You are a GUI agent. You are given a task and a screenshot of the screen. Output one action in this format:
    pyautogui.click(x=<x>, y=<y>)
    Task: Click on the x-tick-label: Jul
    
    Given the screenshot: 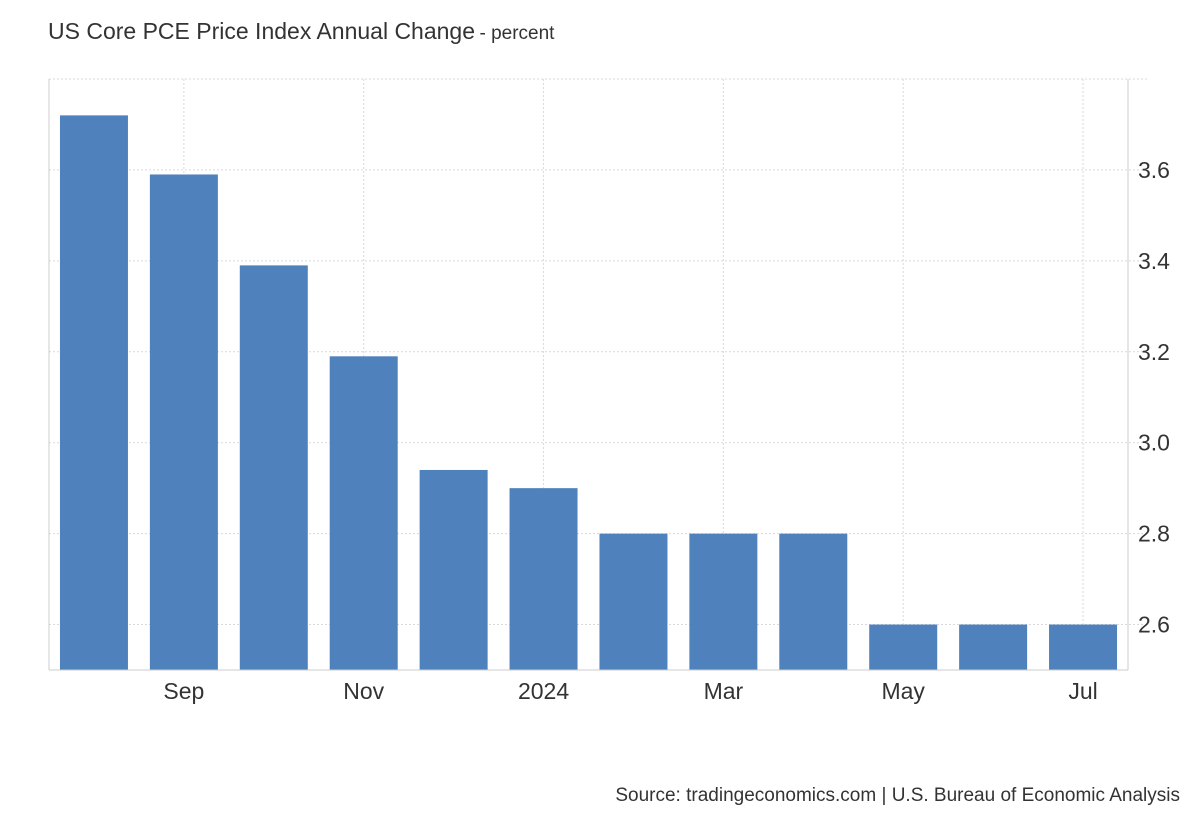 What is the action you would take?
    pyautogui.click(x=1082, y=691)
    